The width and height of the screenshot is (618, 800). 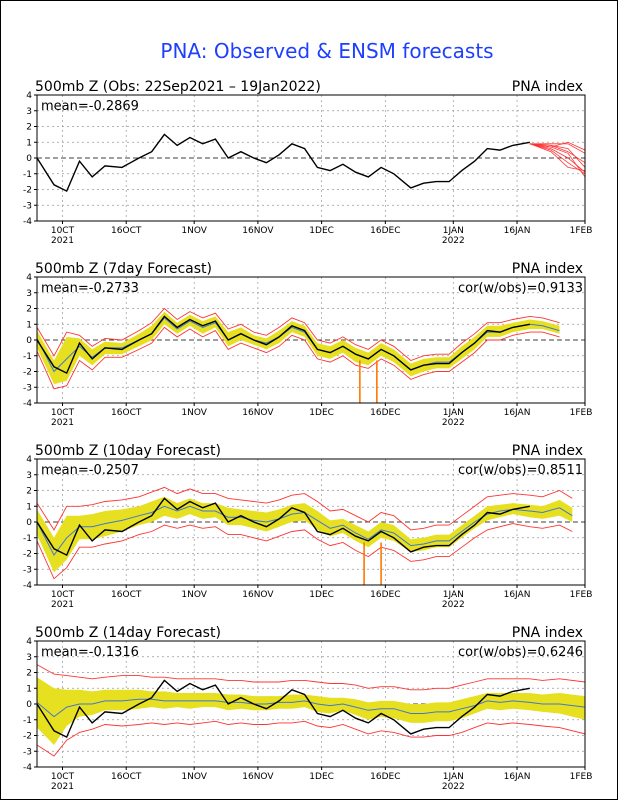 What do you see at coordinates (581, 413) in the screenshot?
I see `x-tick-label: 1FEB` at bounding box center [581, 413].